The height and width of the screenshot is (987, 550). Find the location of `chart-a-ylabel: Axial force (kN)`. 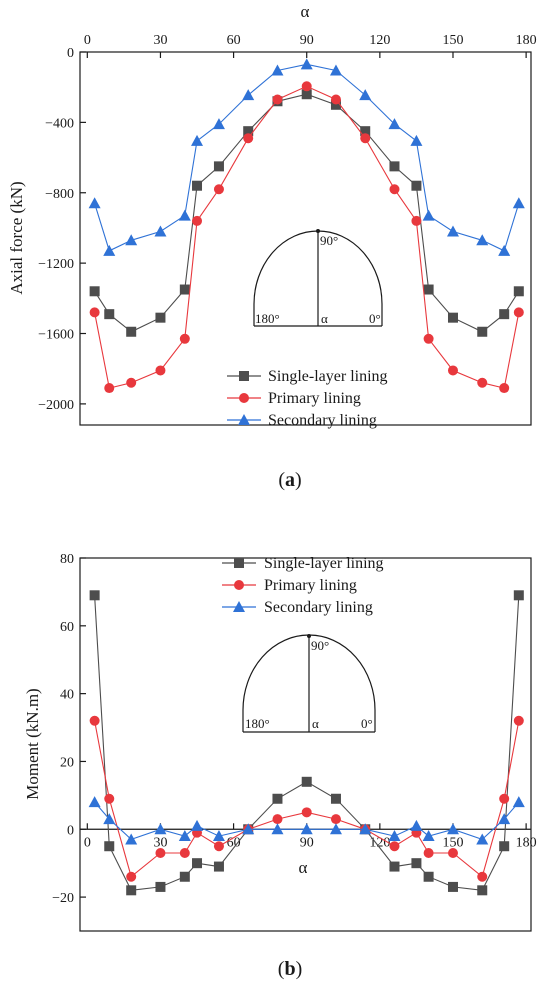

chart-a-ylabel: Axial force (kN) is located at coordinates (16, 237).